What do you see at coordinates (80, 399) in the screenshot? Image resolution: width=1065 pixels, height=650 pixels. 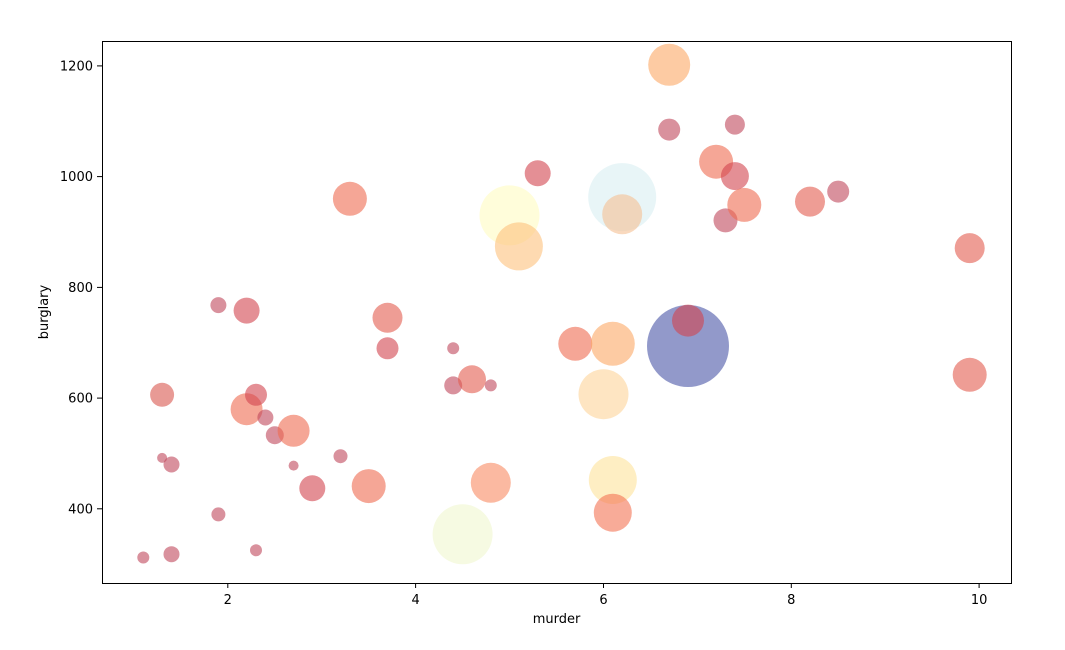 I see `y-tick-label: 600` at bounding box center [80, 399].